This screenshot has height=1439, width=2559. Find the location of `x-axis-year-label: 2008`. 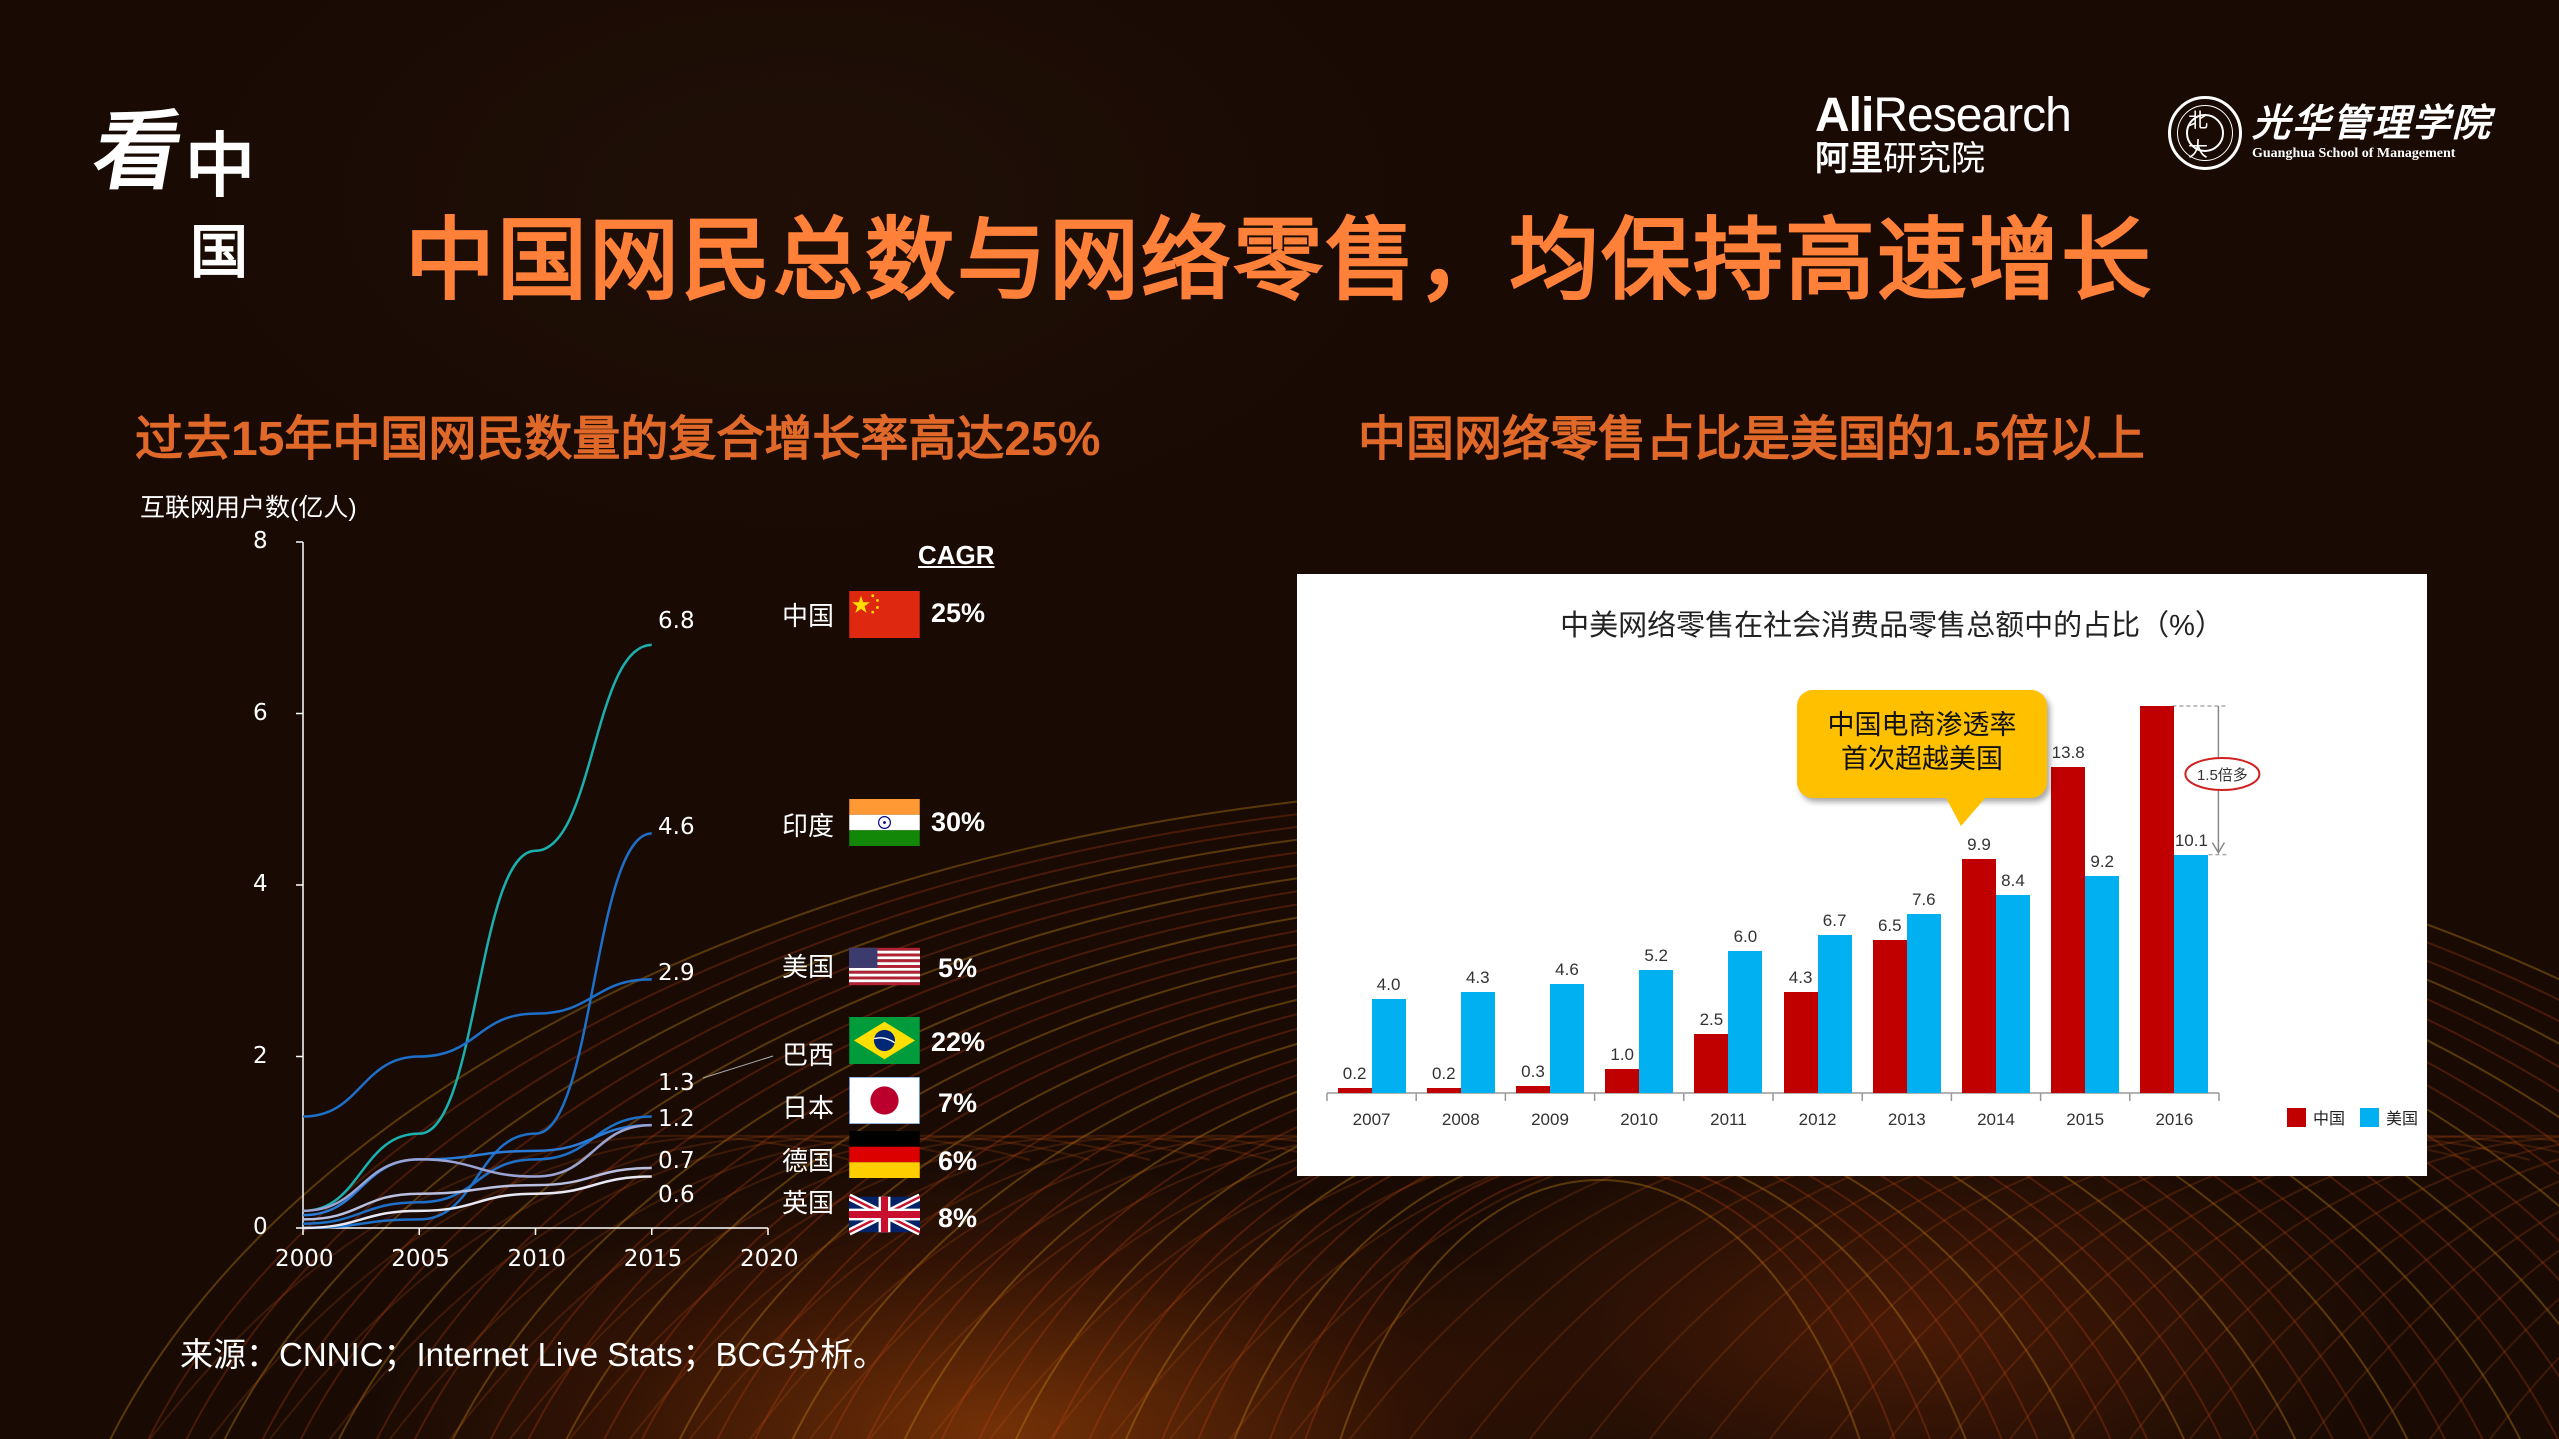

x-axis-year-label: 2008 is located at coordinates (1460, 1119).